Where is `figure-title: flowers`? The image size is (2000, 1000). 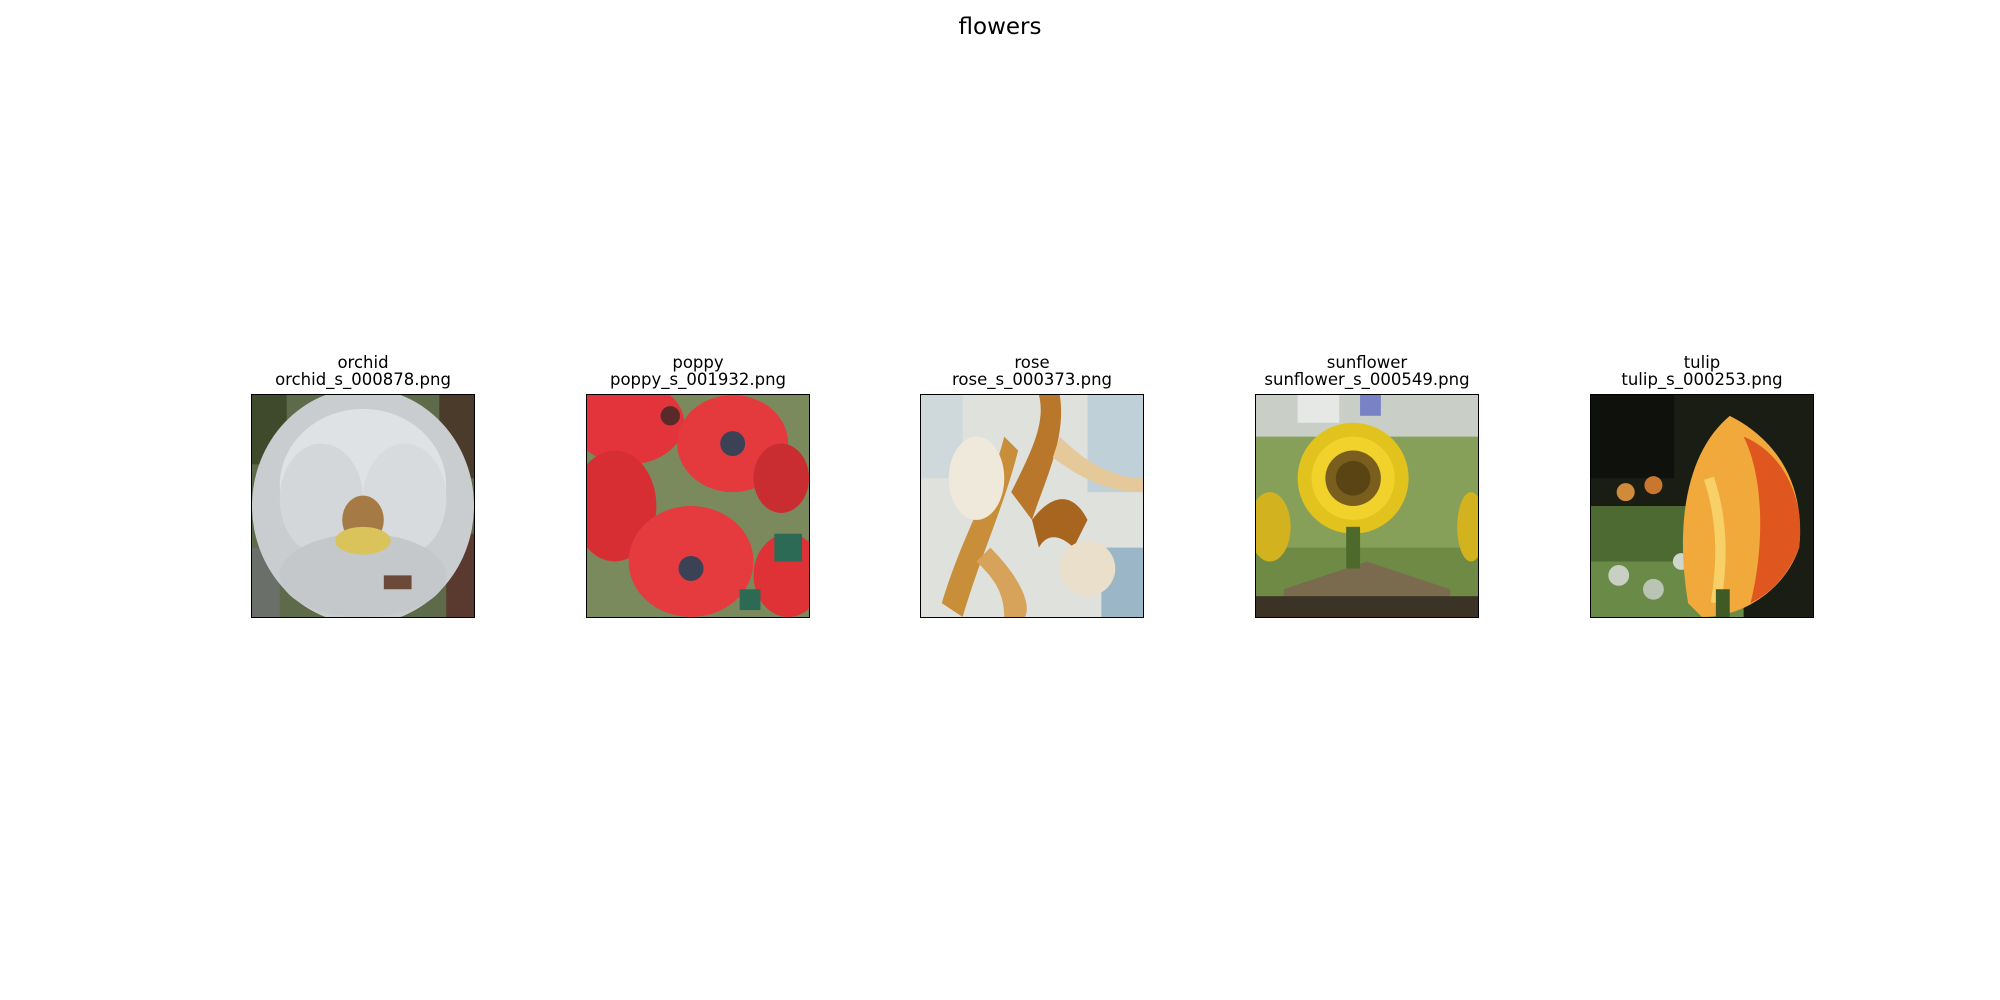 figure-title: flowers is located at coordinates (1000, 27).